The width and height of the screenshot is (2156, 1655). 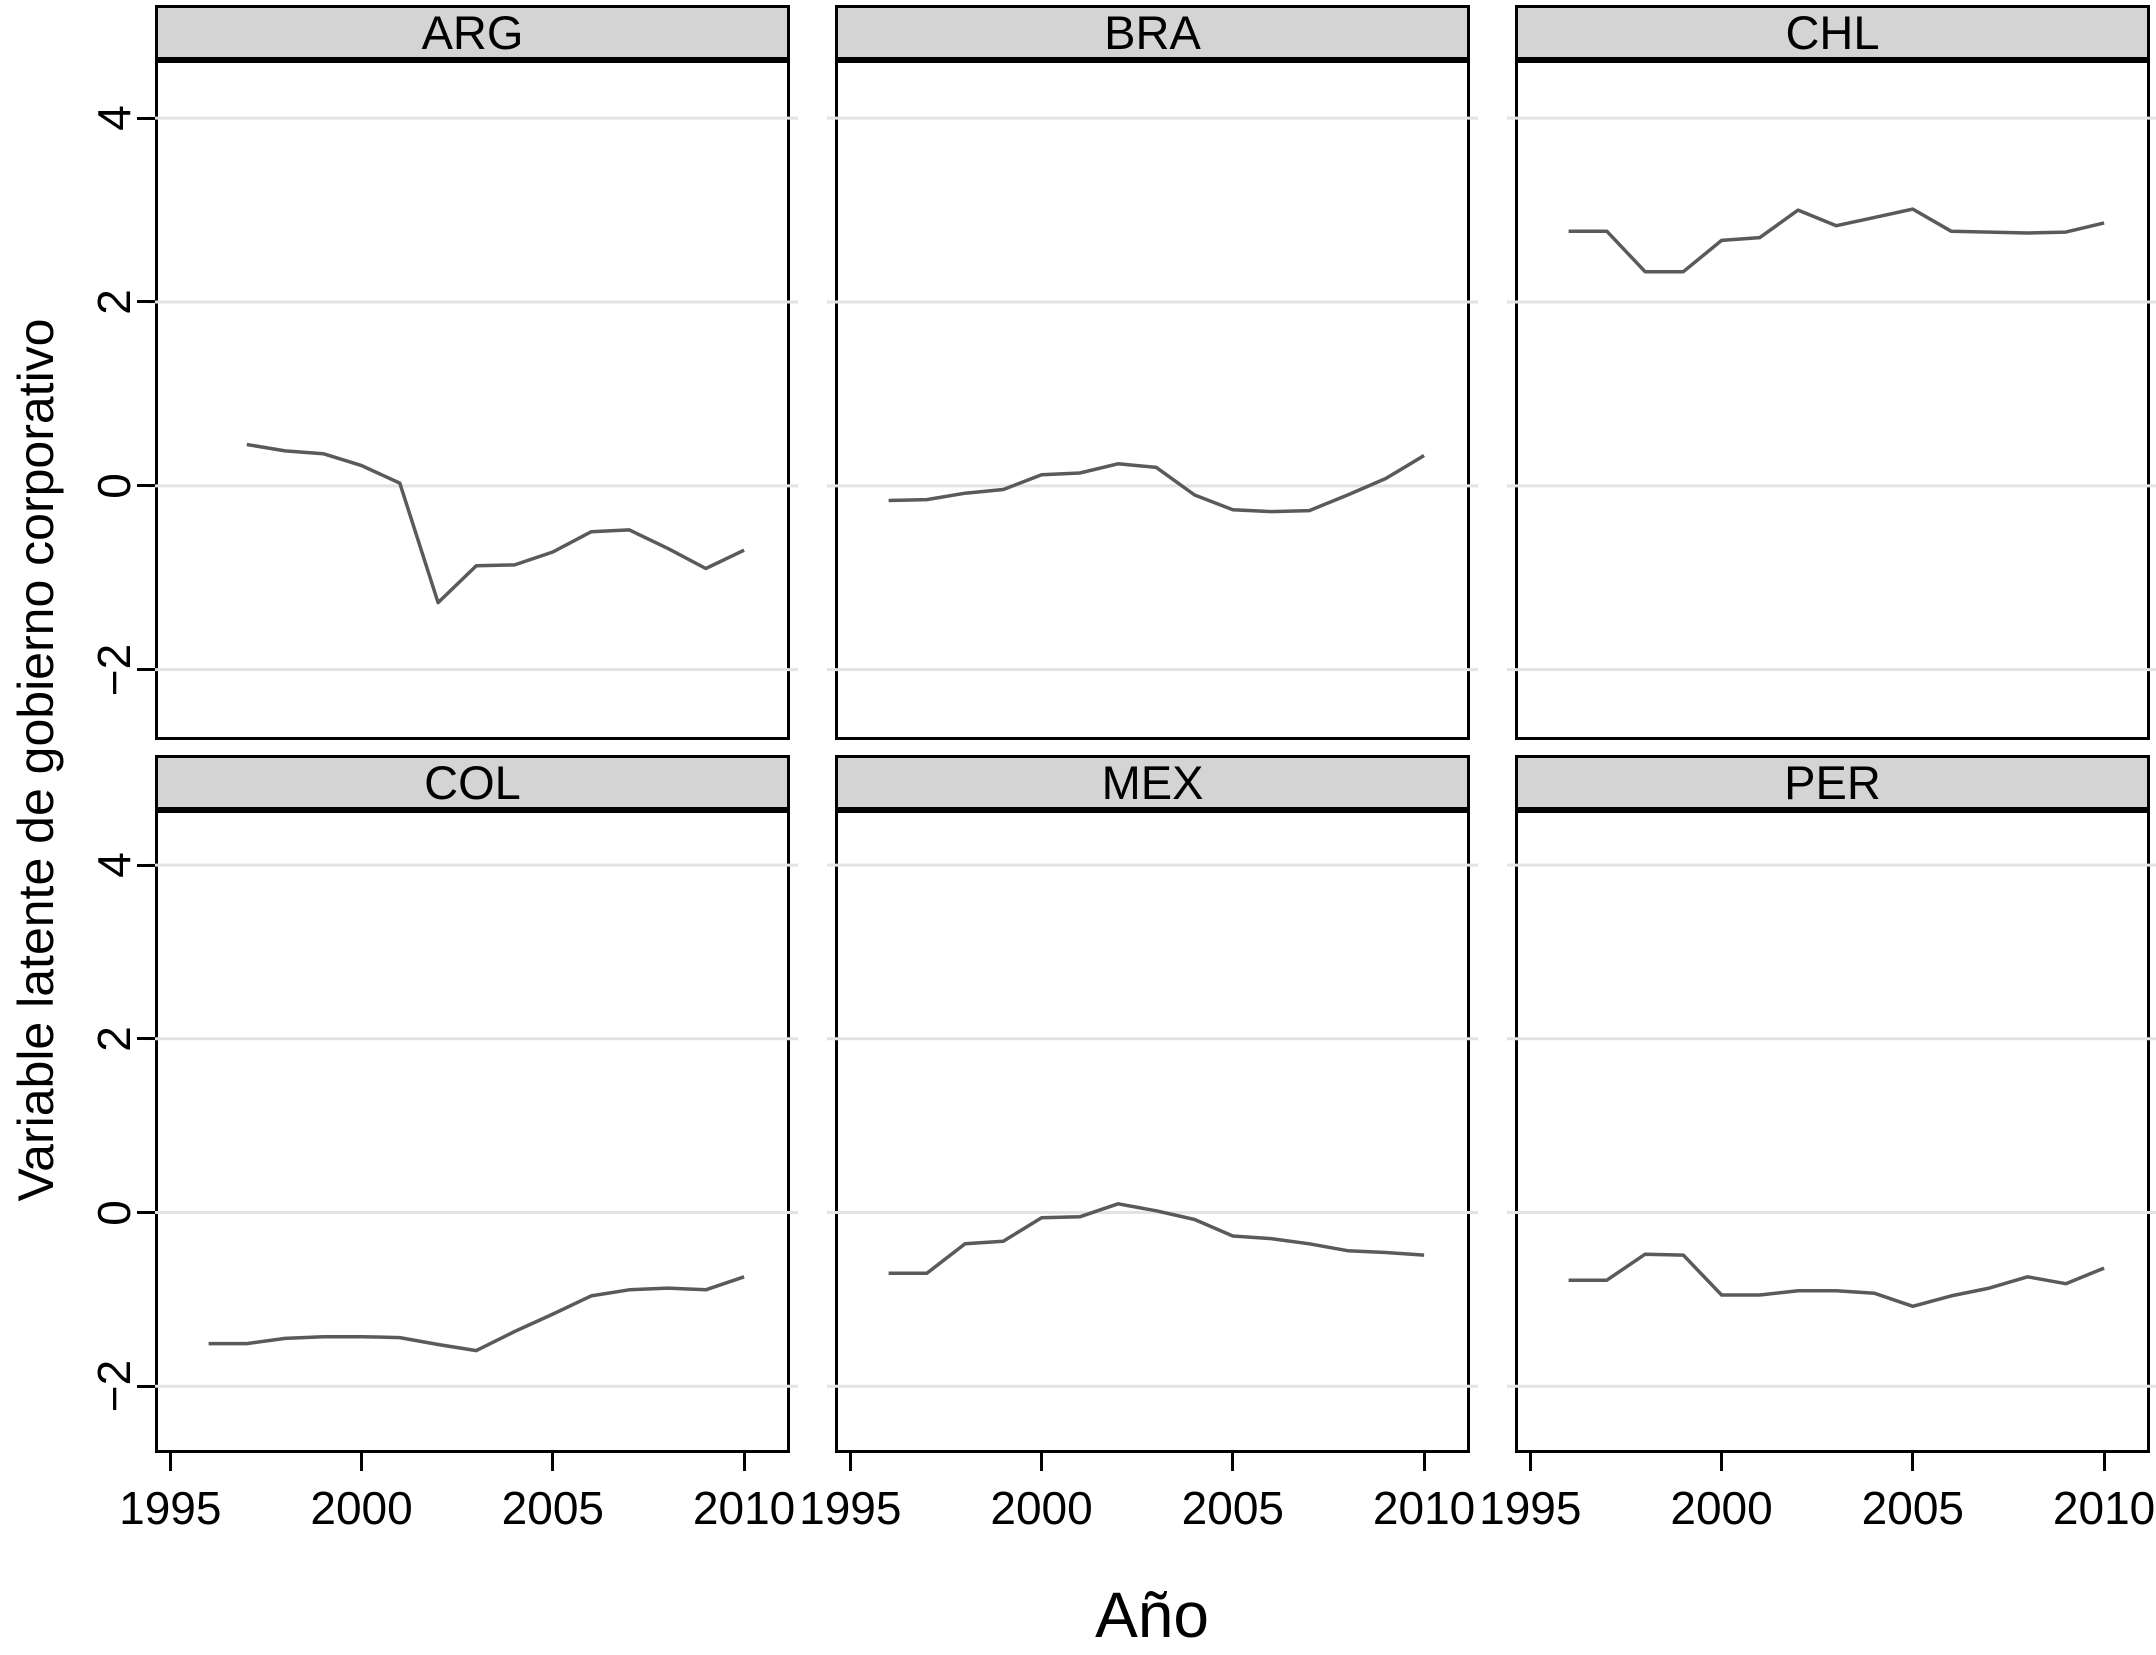 I want to click on facet-header: BRA, so click(x=1152, y=34).